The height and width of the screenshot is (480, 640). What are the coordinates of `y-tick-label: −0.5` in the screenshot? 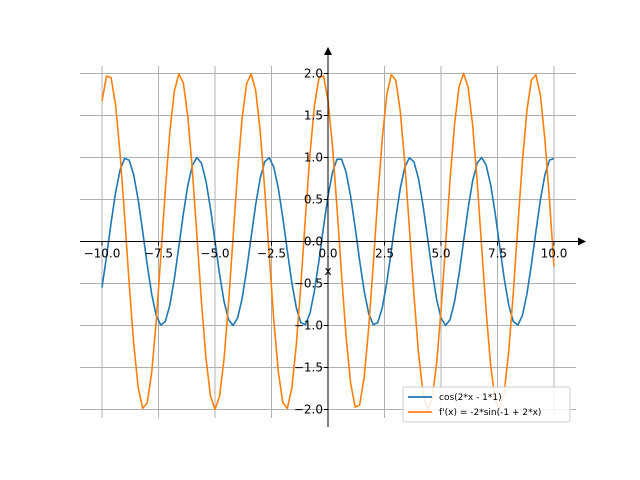 It's located at (308, 284).